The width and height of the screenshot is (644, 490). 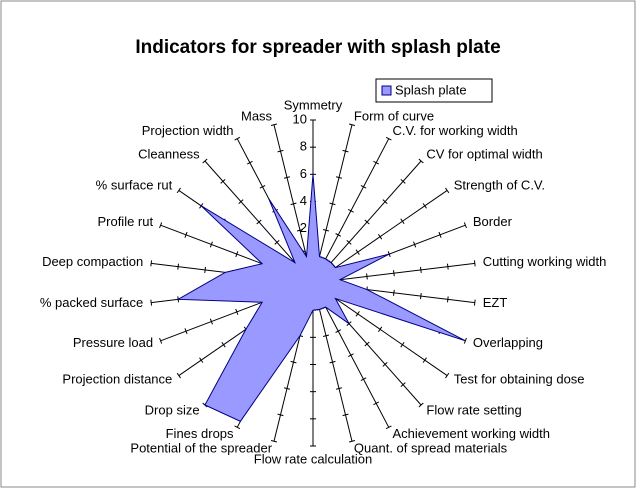 I want to click on r-tick-label: 8, so click(x=303, y=146).